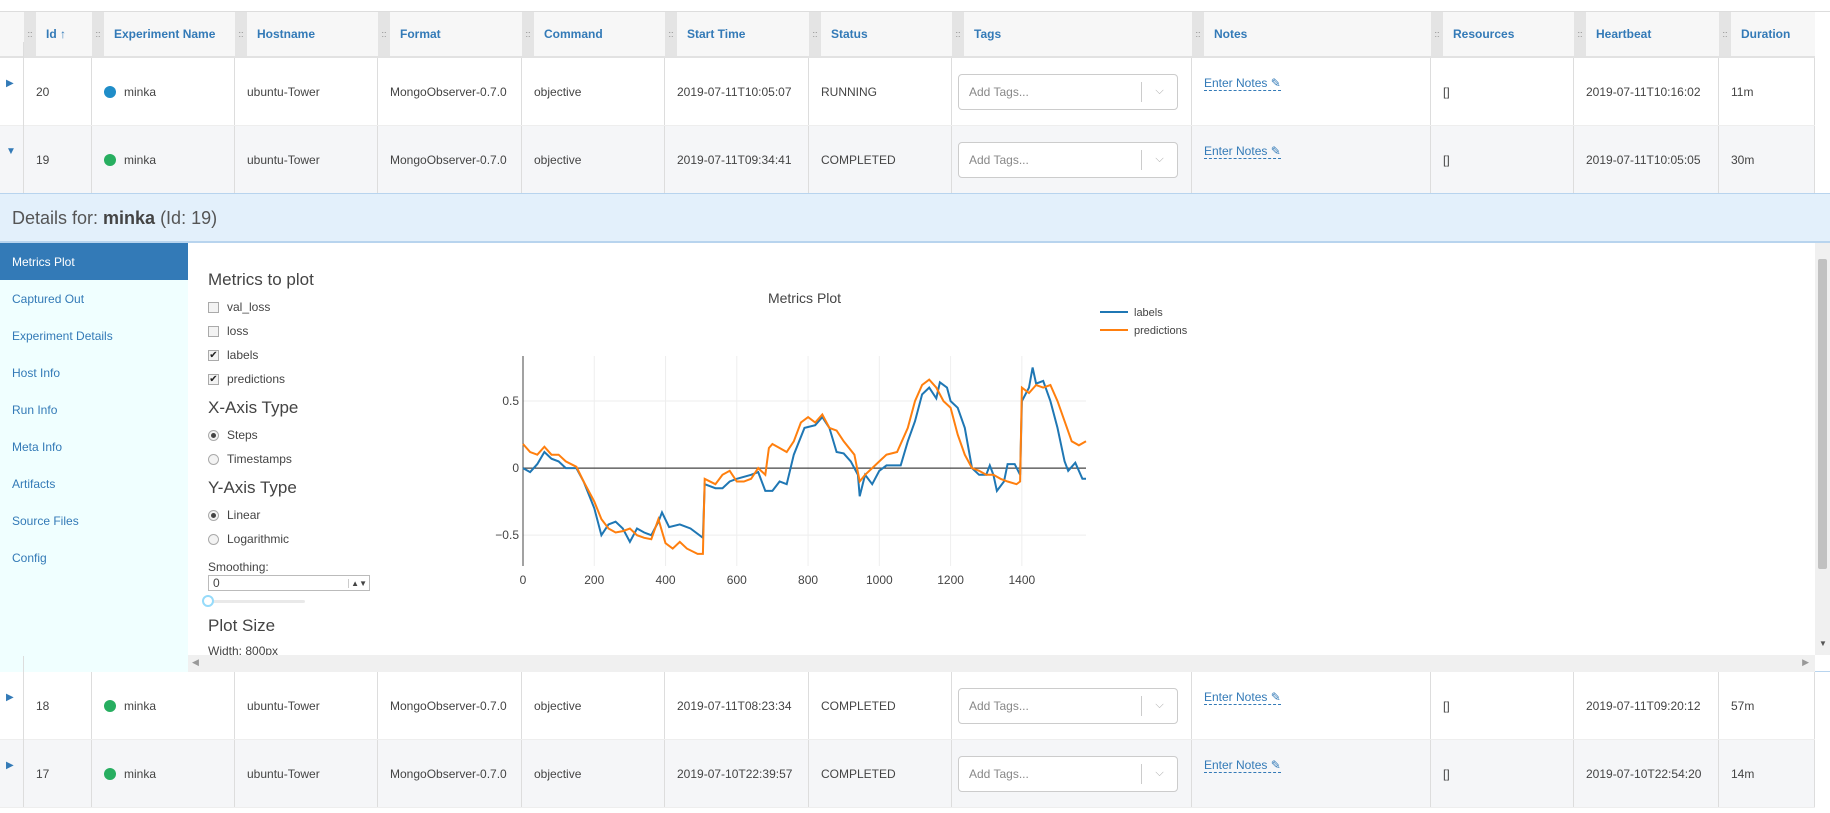 The width and height of the screenshot is (1830, 813). Describe the element at coordinates (306, 34) in the screenshot. I see `column-header-hostname: :: Hostname` at that location.